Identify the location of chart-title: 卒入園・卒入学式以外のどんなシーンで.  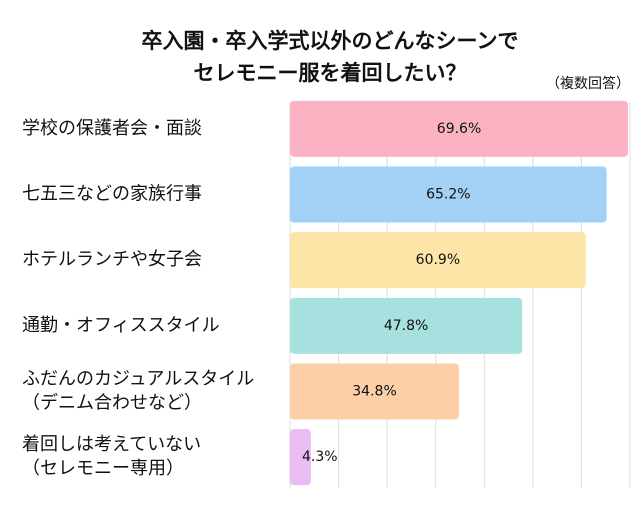
(330, 41).